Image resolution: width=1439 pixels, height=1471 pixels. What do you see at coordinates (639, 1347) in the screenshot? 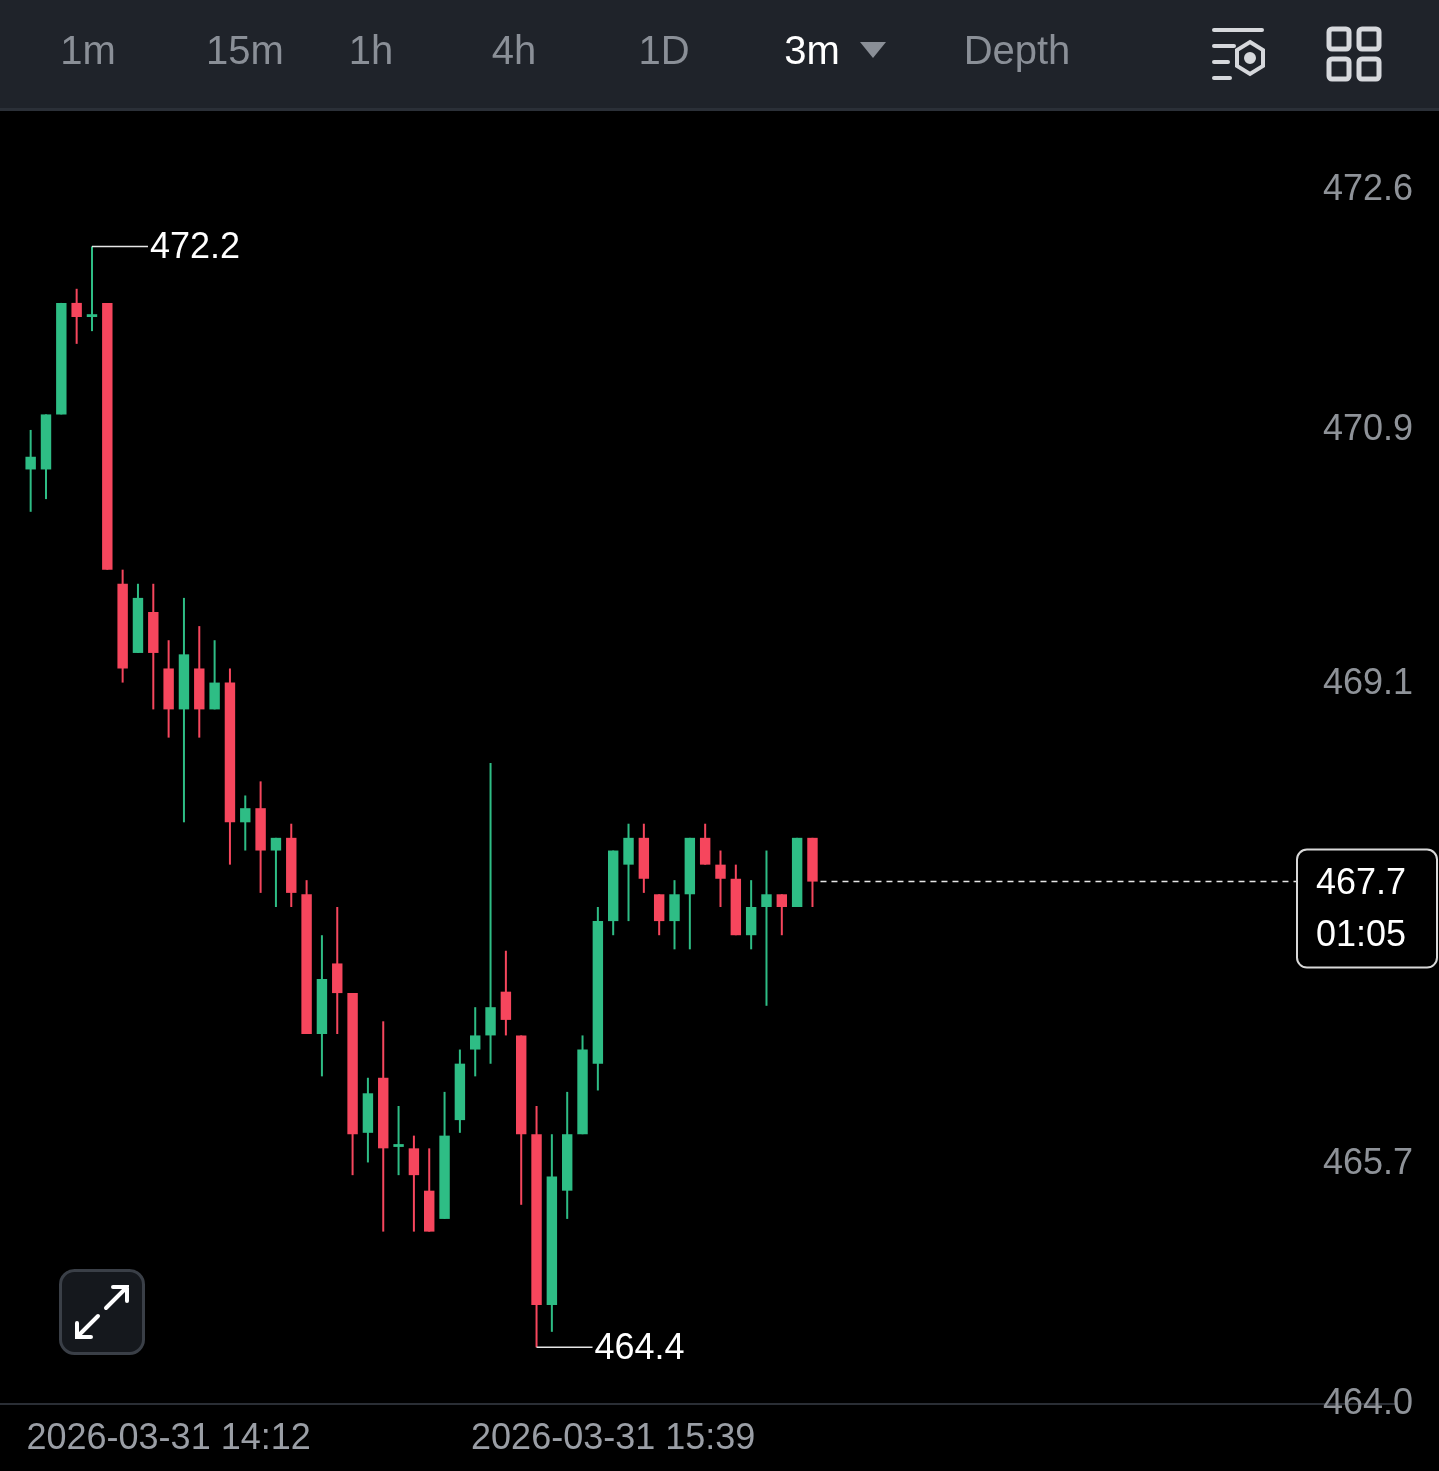
I see `annotation: 464.4` at bounding box center [639, 1347].